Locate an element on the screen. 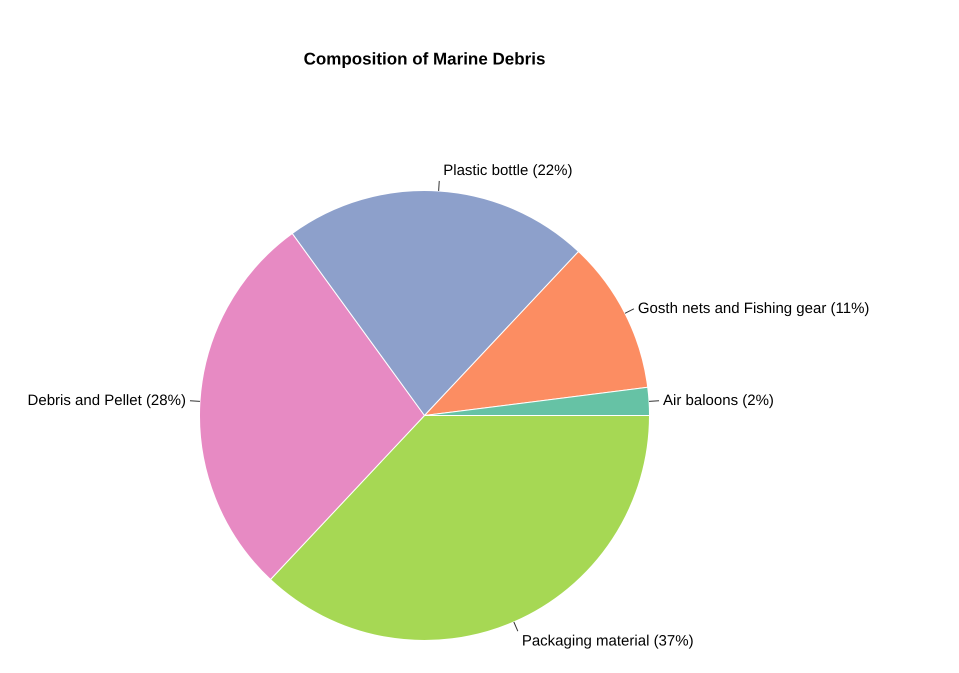 Image resolution: width=959 pixels, height=673 pixels. slice-label: Packaging material (37%) is located at coordinates (608, 641).